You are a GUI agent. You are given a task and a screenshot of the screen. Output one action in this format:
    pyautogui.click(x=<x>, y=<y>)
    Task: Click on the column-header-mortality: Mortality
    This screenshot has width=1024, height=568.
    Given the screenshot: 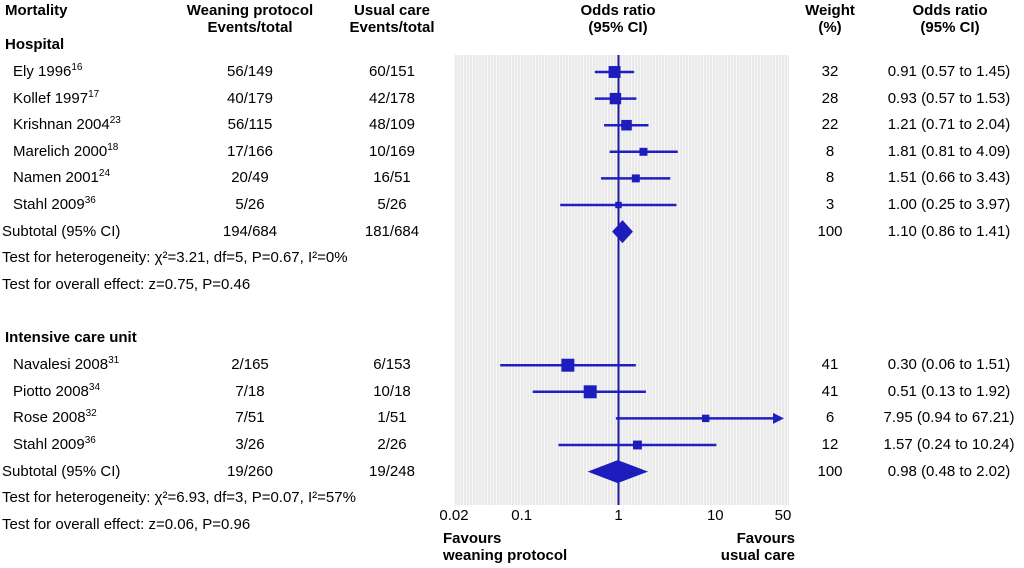 What is the action you would take?
    pyautogui.click(x=36, y=10)
    